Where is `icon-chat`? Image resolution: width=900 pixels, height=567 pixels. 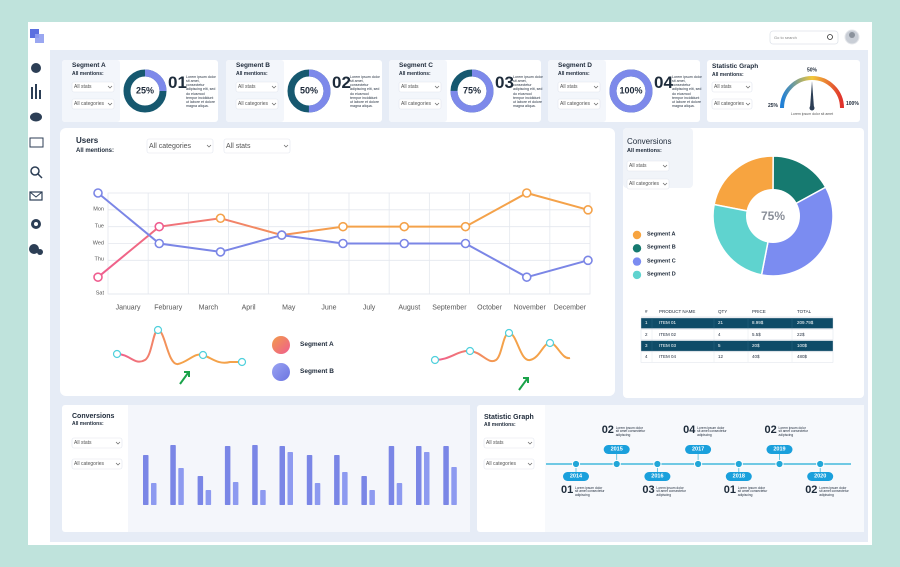 icon-chat is located at coordinates (36, 117).